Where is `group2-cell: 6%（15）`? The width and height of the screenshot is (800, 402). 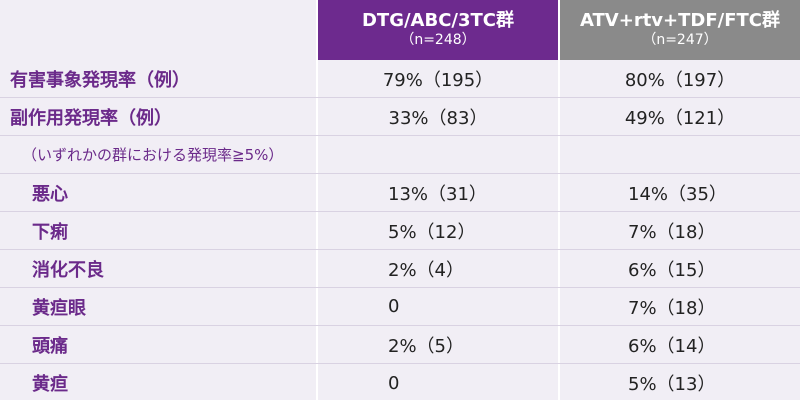
group2-cell: 6%（15） is located at coordinates (679, 268).